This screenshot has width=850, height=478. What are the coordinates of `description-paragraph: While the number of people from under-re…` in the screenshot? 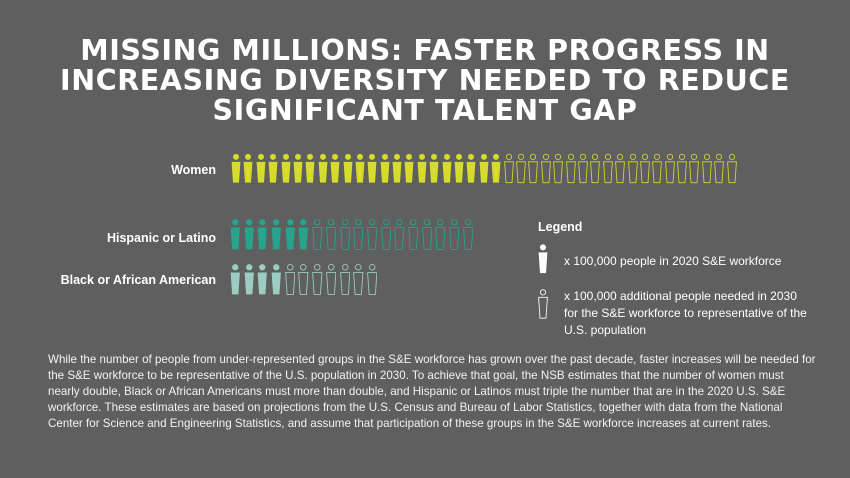 It's located at (432, 391).